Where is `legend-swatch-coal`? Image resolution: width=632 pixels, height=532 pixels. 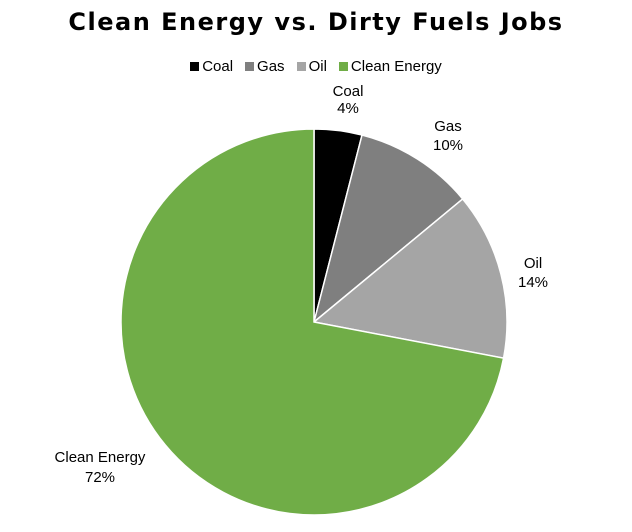 legend-swatch-coal is located at coordinates (195, 66).